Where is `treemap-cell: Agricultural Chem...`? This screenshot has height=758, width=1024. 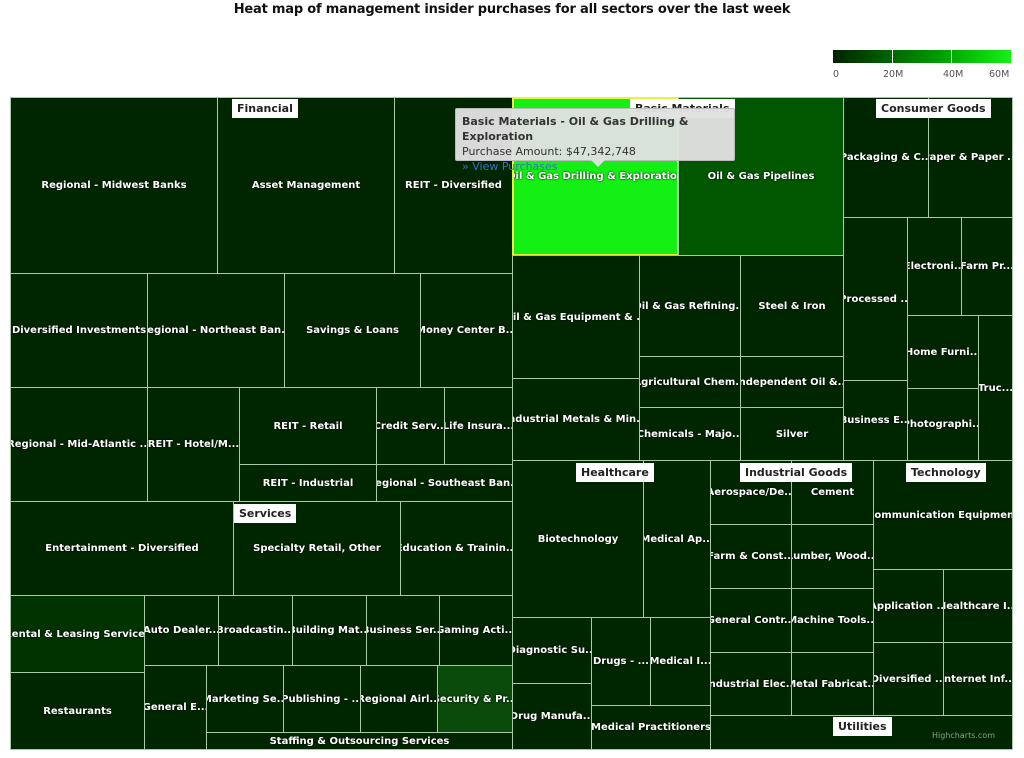
treemap-cell: Agricultural Chem... is located at coordinates (690, 382).